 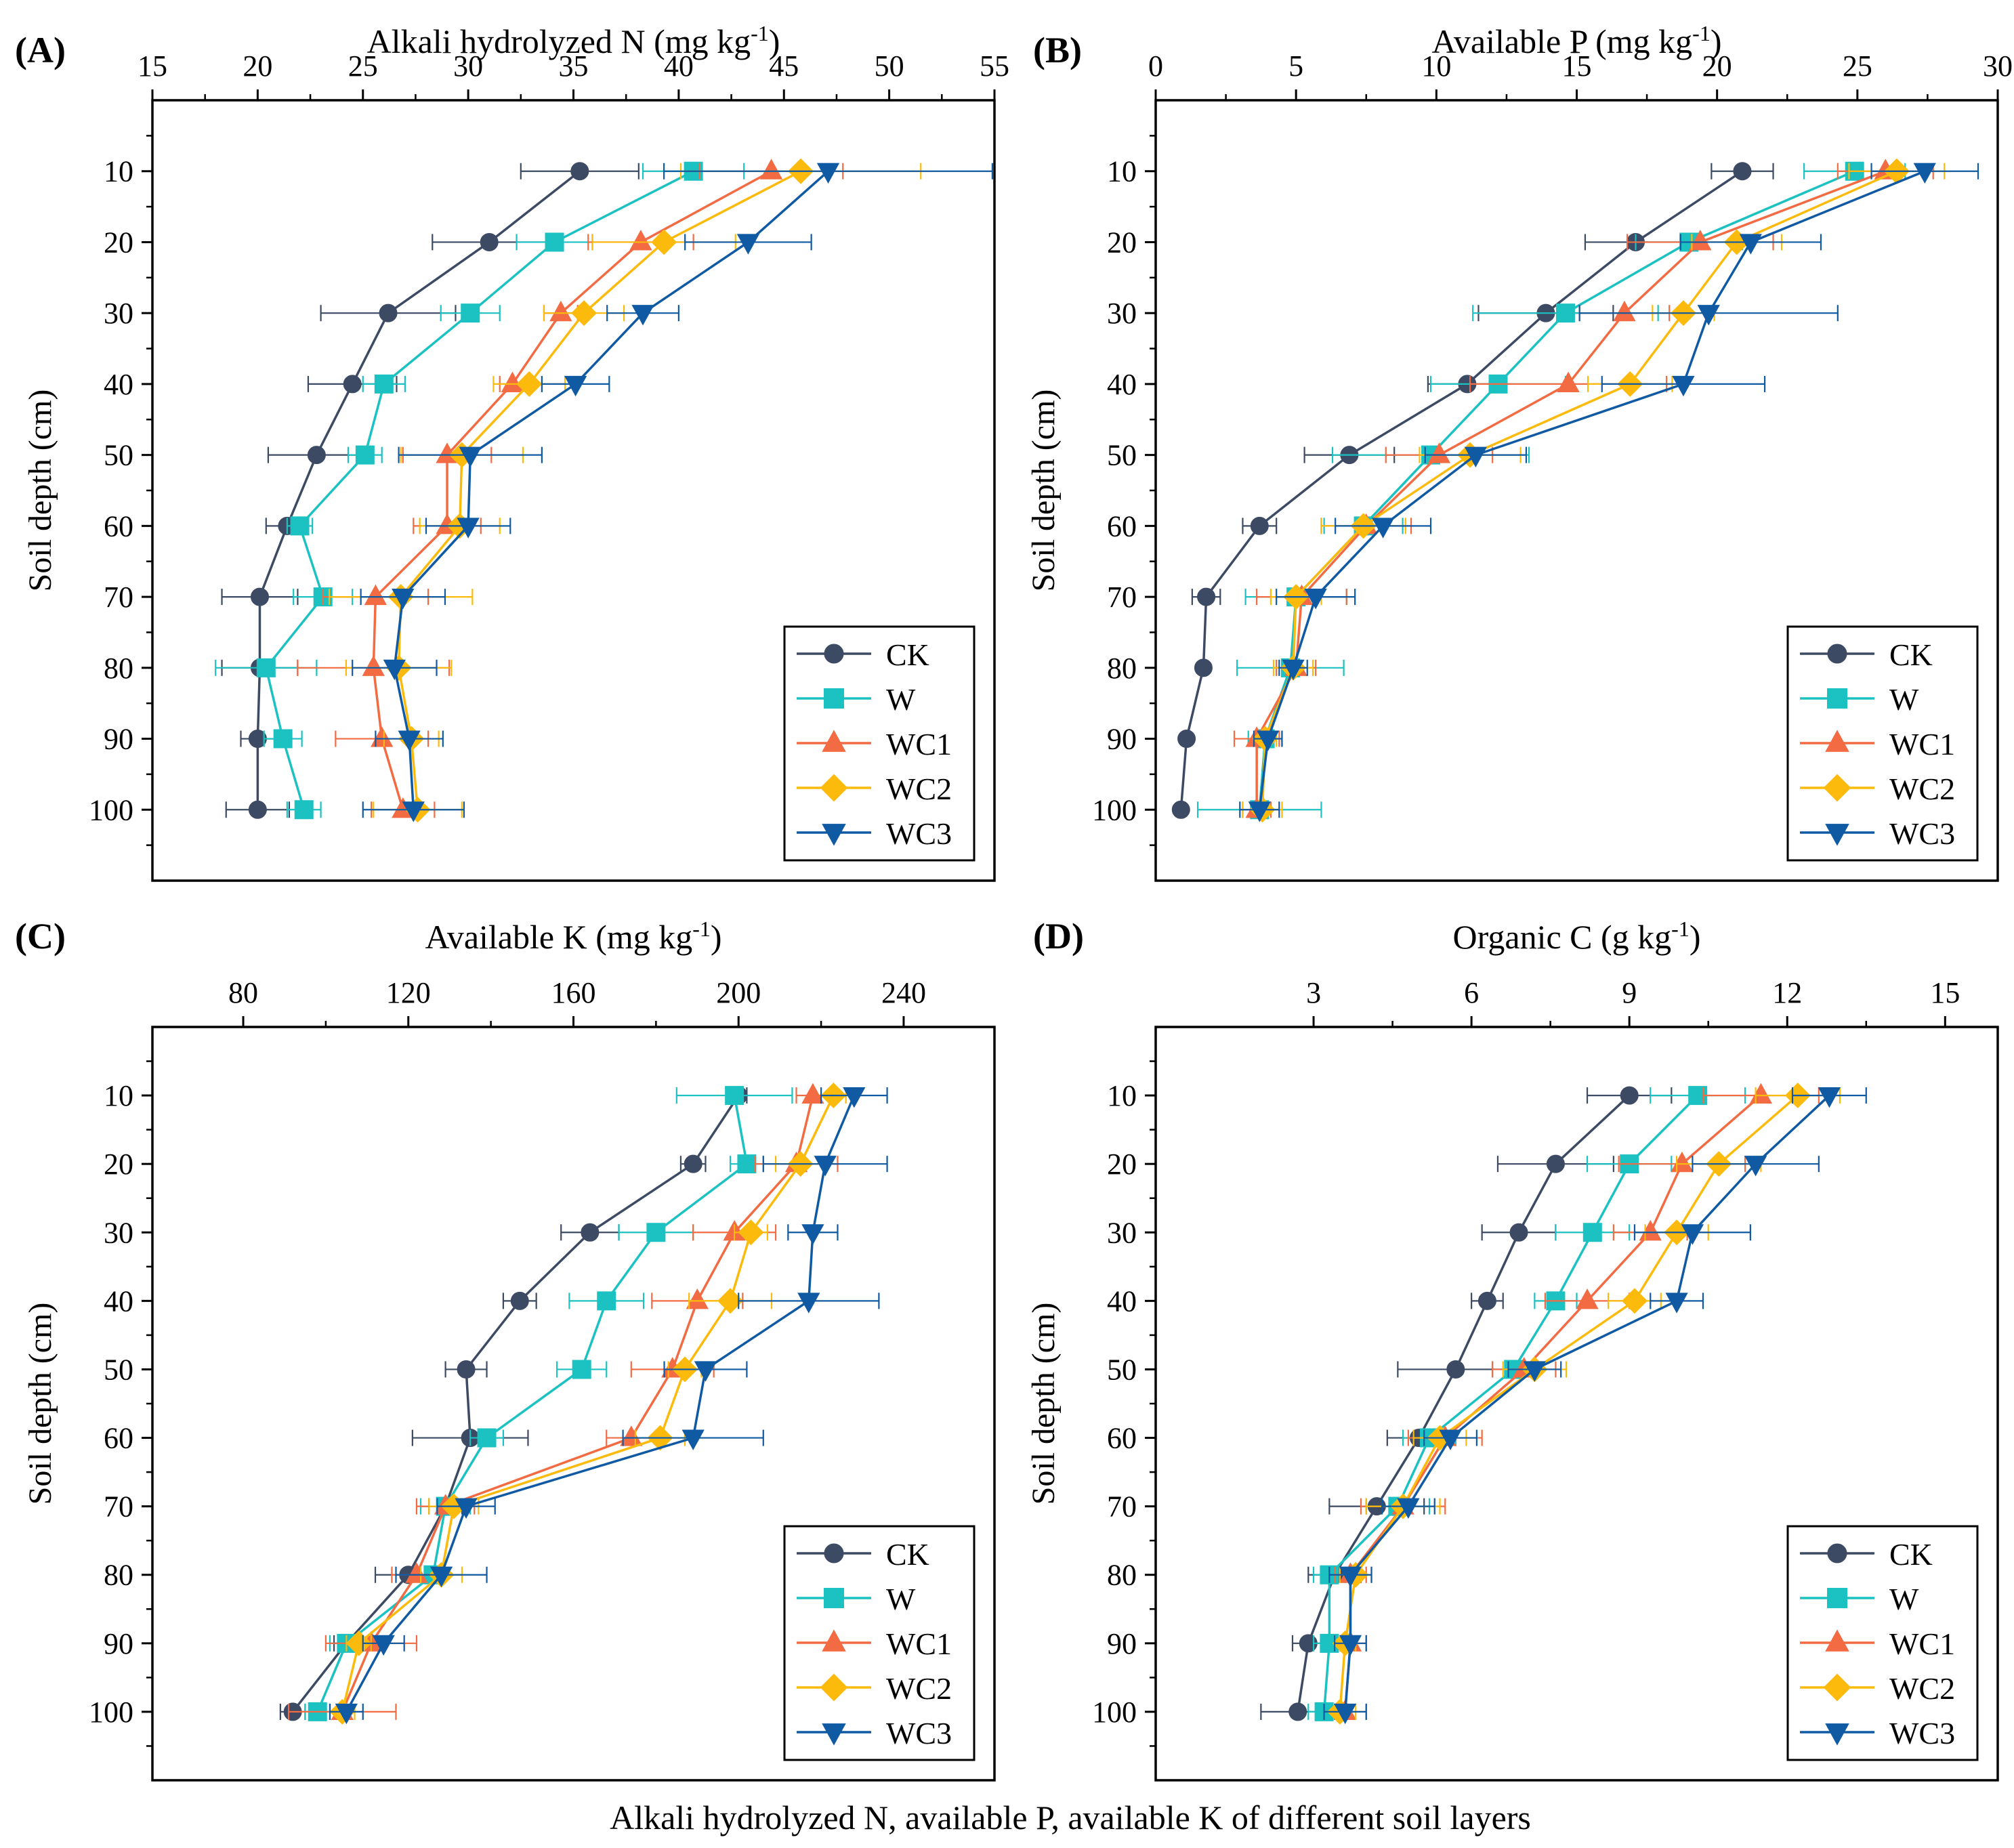 I want to click on x-tick-label: 200, so click(x=738, y=992).